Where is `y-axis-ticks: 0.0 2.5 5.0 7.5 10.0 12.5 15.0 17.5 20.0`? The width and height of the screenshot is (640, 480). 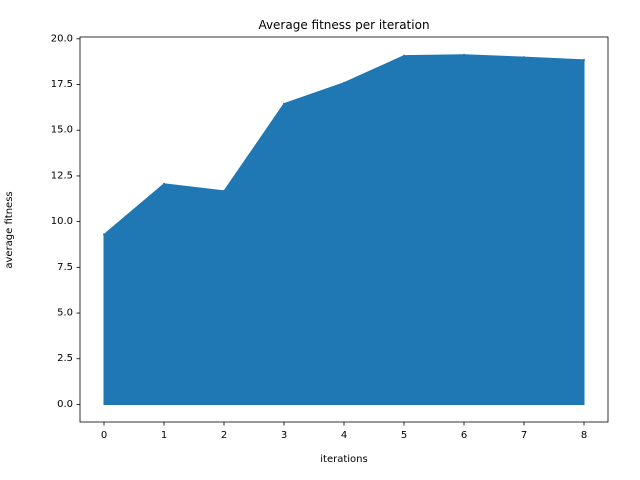
y-axis-ticks: 0.0 2.5 5.0 7.5 10.0 12.5 15.0 17.5 20.0 is located at coordinates (65, 221).